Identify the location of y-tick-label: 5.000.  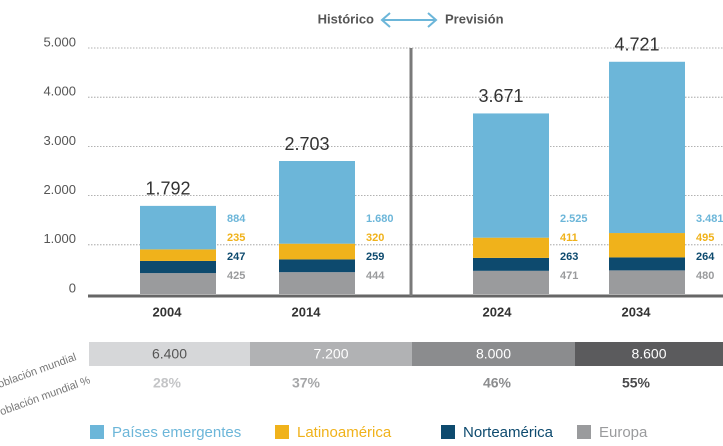
(59, 41).